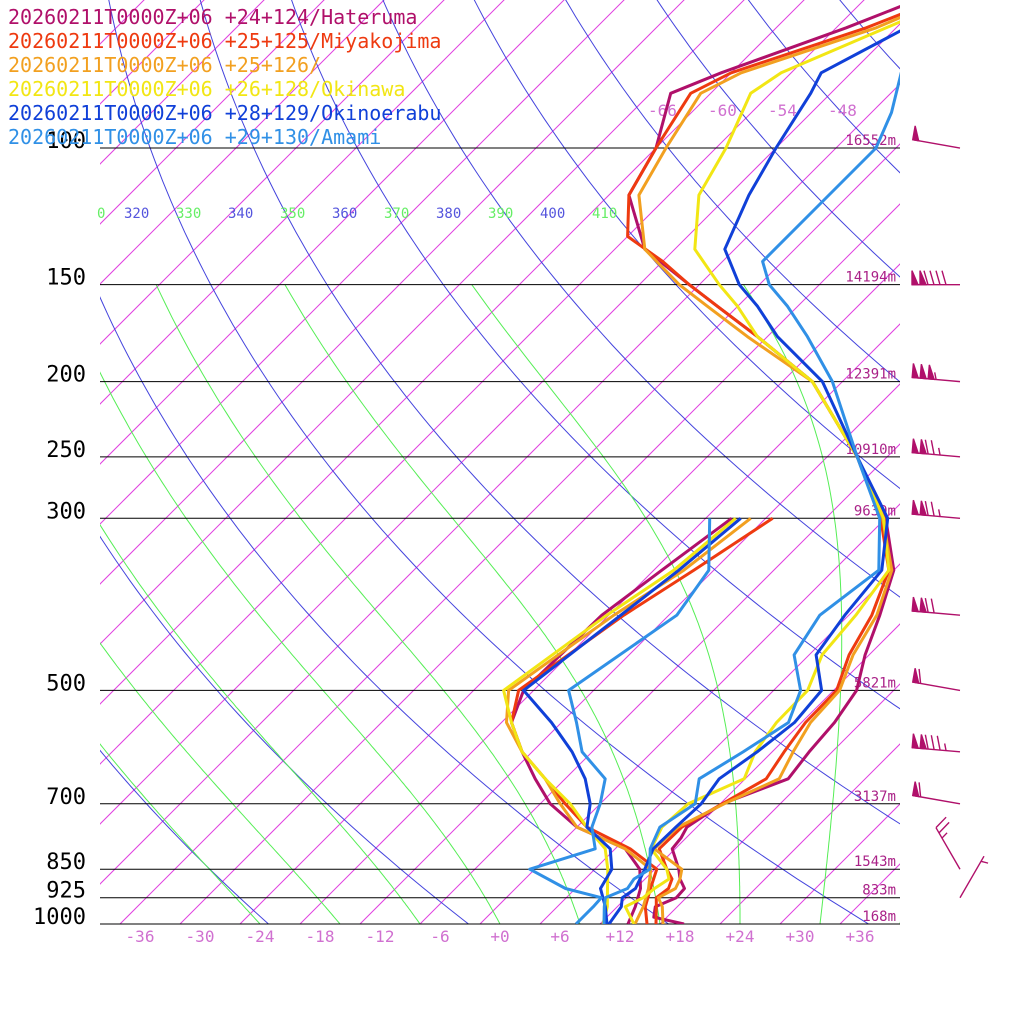  What do you see at coordinates (870, 278) in the screenshot?
I see `height-label: 14194m` at bounding box center [870, 278].